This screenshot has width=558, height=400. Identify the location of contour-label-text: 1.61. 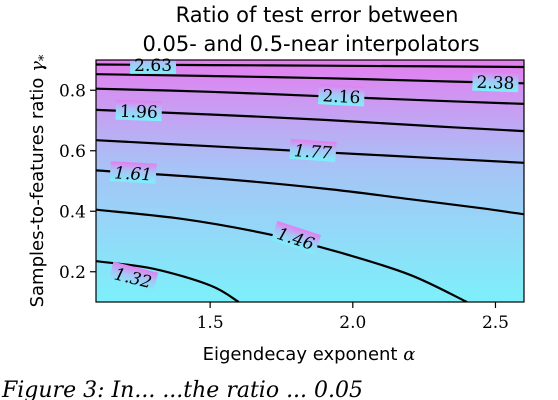
(133, 174).